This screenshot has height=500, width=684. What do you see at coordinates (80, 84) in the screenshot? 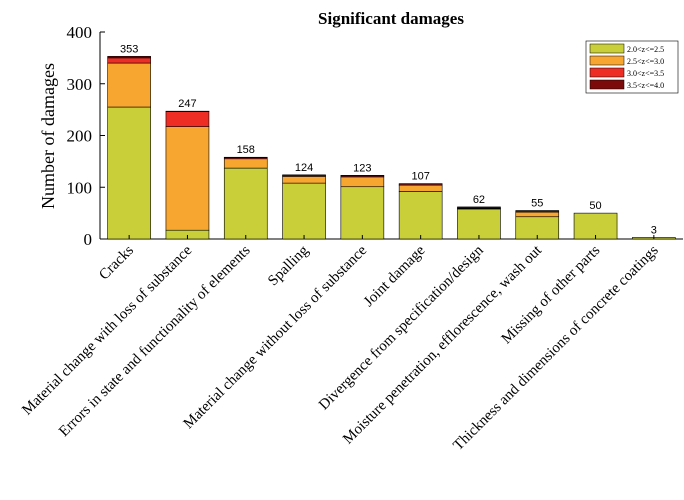
I see `y-tick-label: 300` at bounding box center [80, 84].